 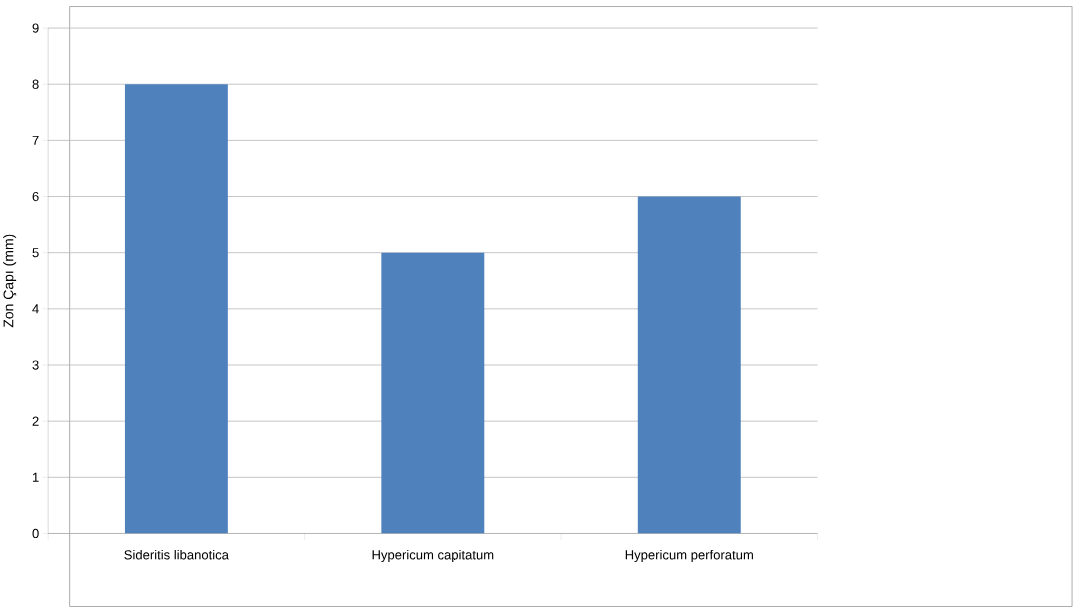 What do you see at coordinates (176, 554) in the screenshot?
I see `x-tick-label: Sideritis libanotica` at bounding box center [176, 554].